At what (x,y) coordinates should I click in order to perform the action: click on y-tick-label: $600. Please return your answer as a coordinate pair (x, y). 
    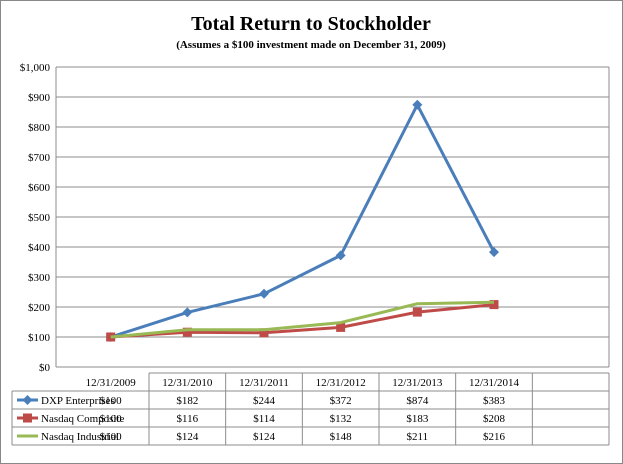
    Looking at the image, I should click on (39, 188).